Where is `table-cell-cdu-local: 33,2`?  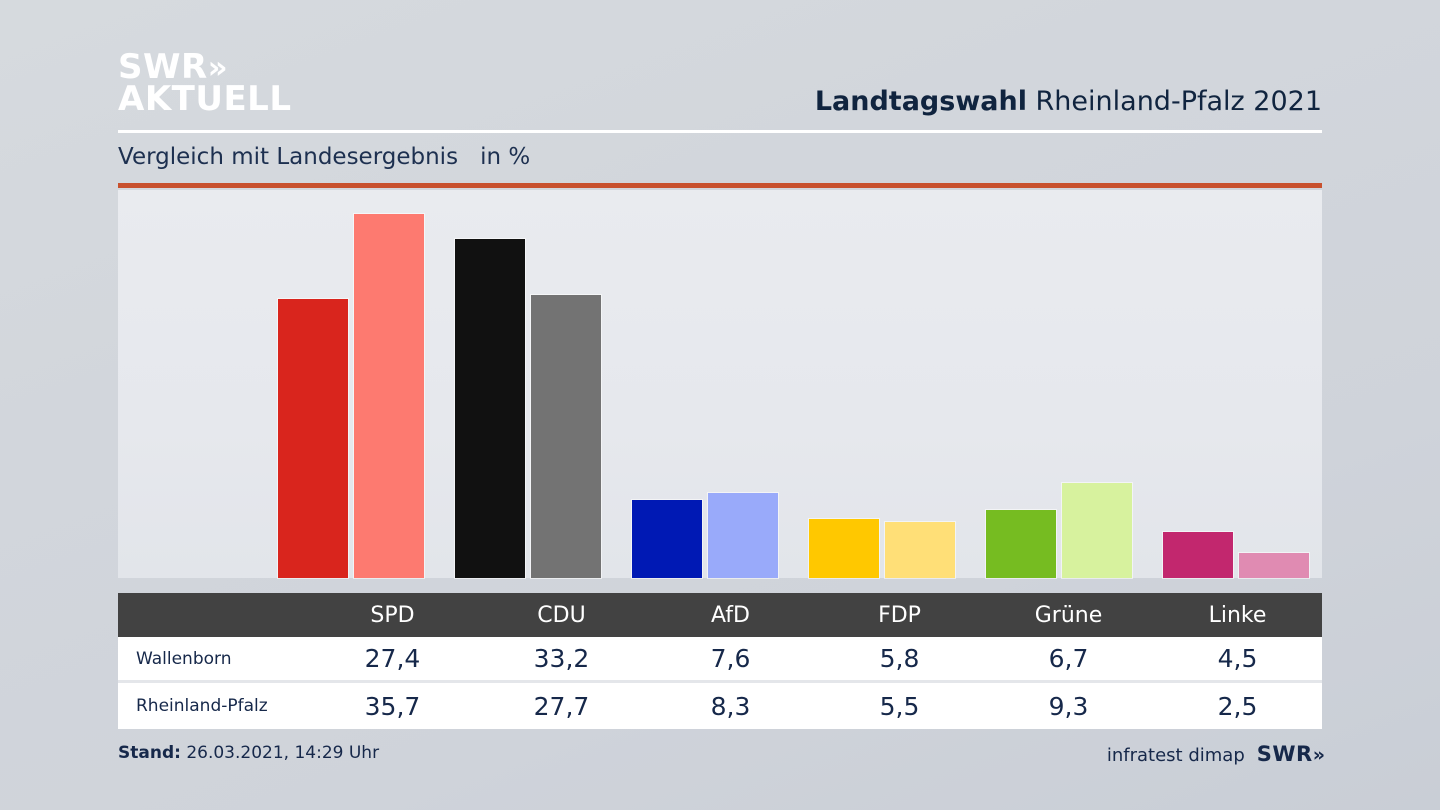 table-cell-cdu-local: 33,2 is located at coordinates (561, 658).